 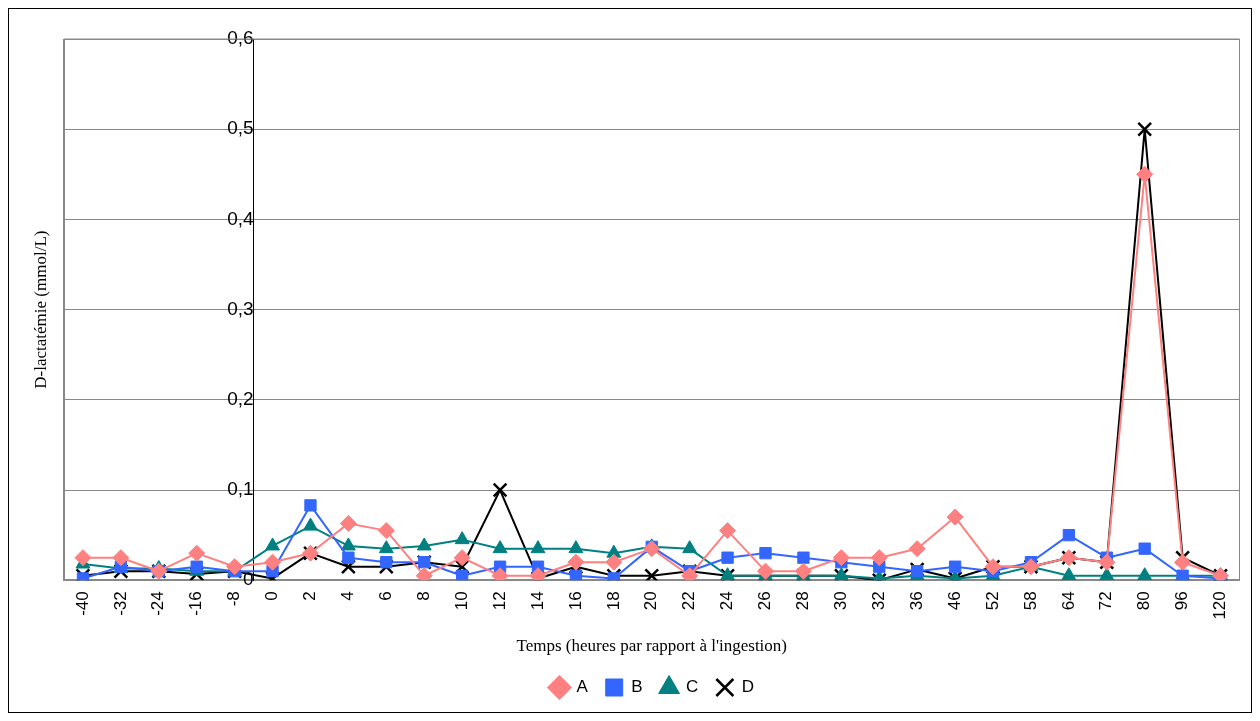 What do you see at coordinates (196, 603) in the screenshot?
I see `x-tick-label: -16` at bounding box center [196, 603].